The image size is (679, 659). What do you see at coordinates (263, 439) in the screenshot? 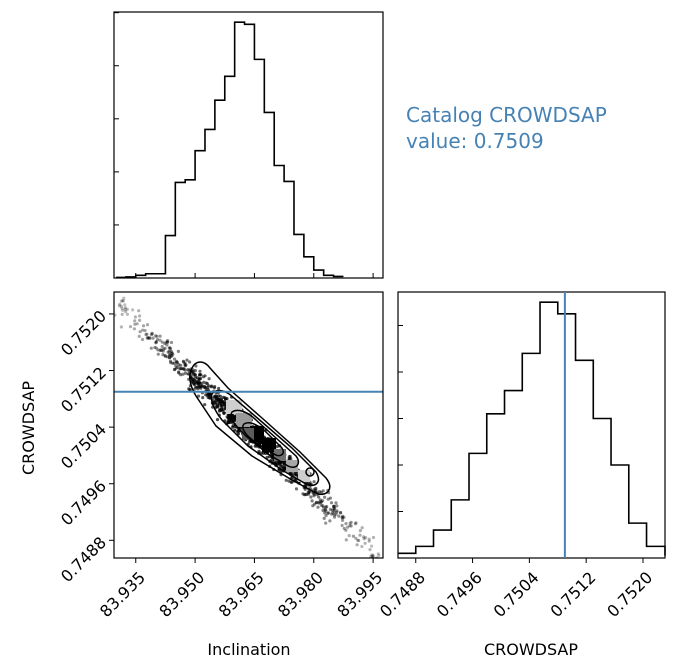
I see `contour-core` at bounding box center [263, 439].